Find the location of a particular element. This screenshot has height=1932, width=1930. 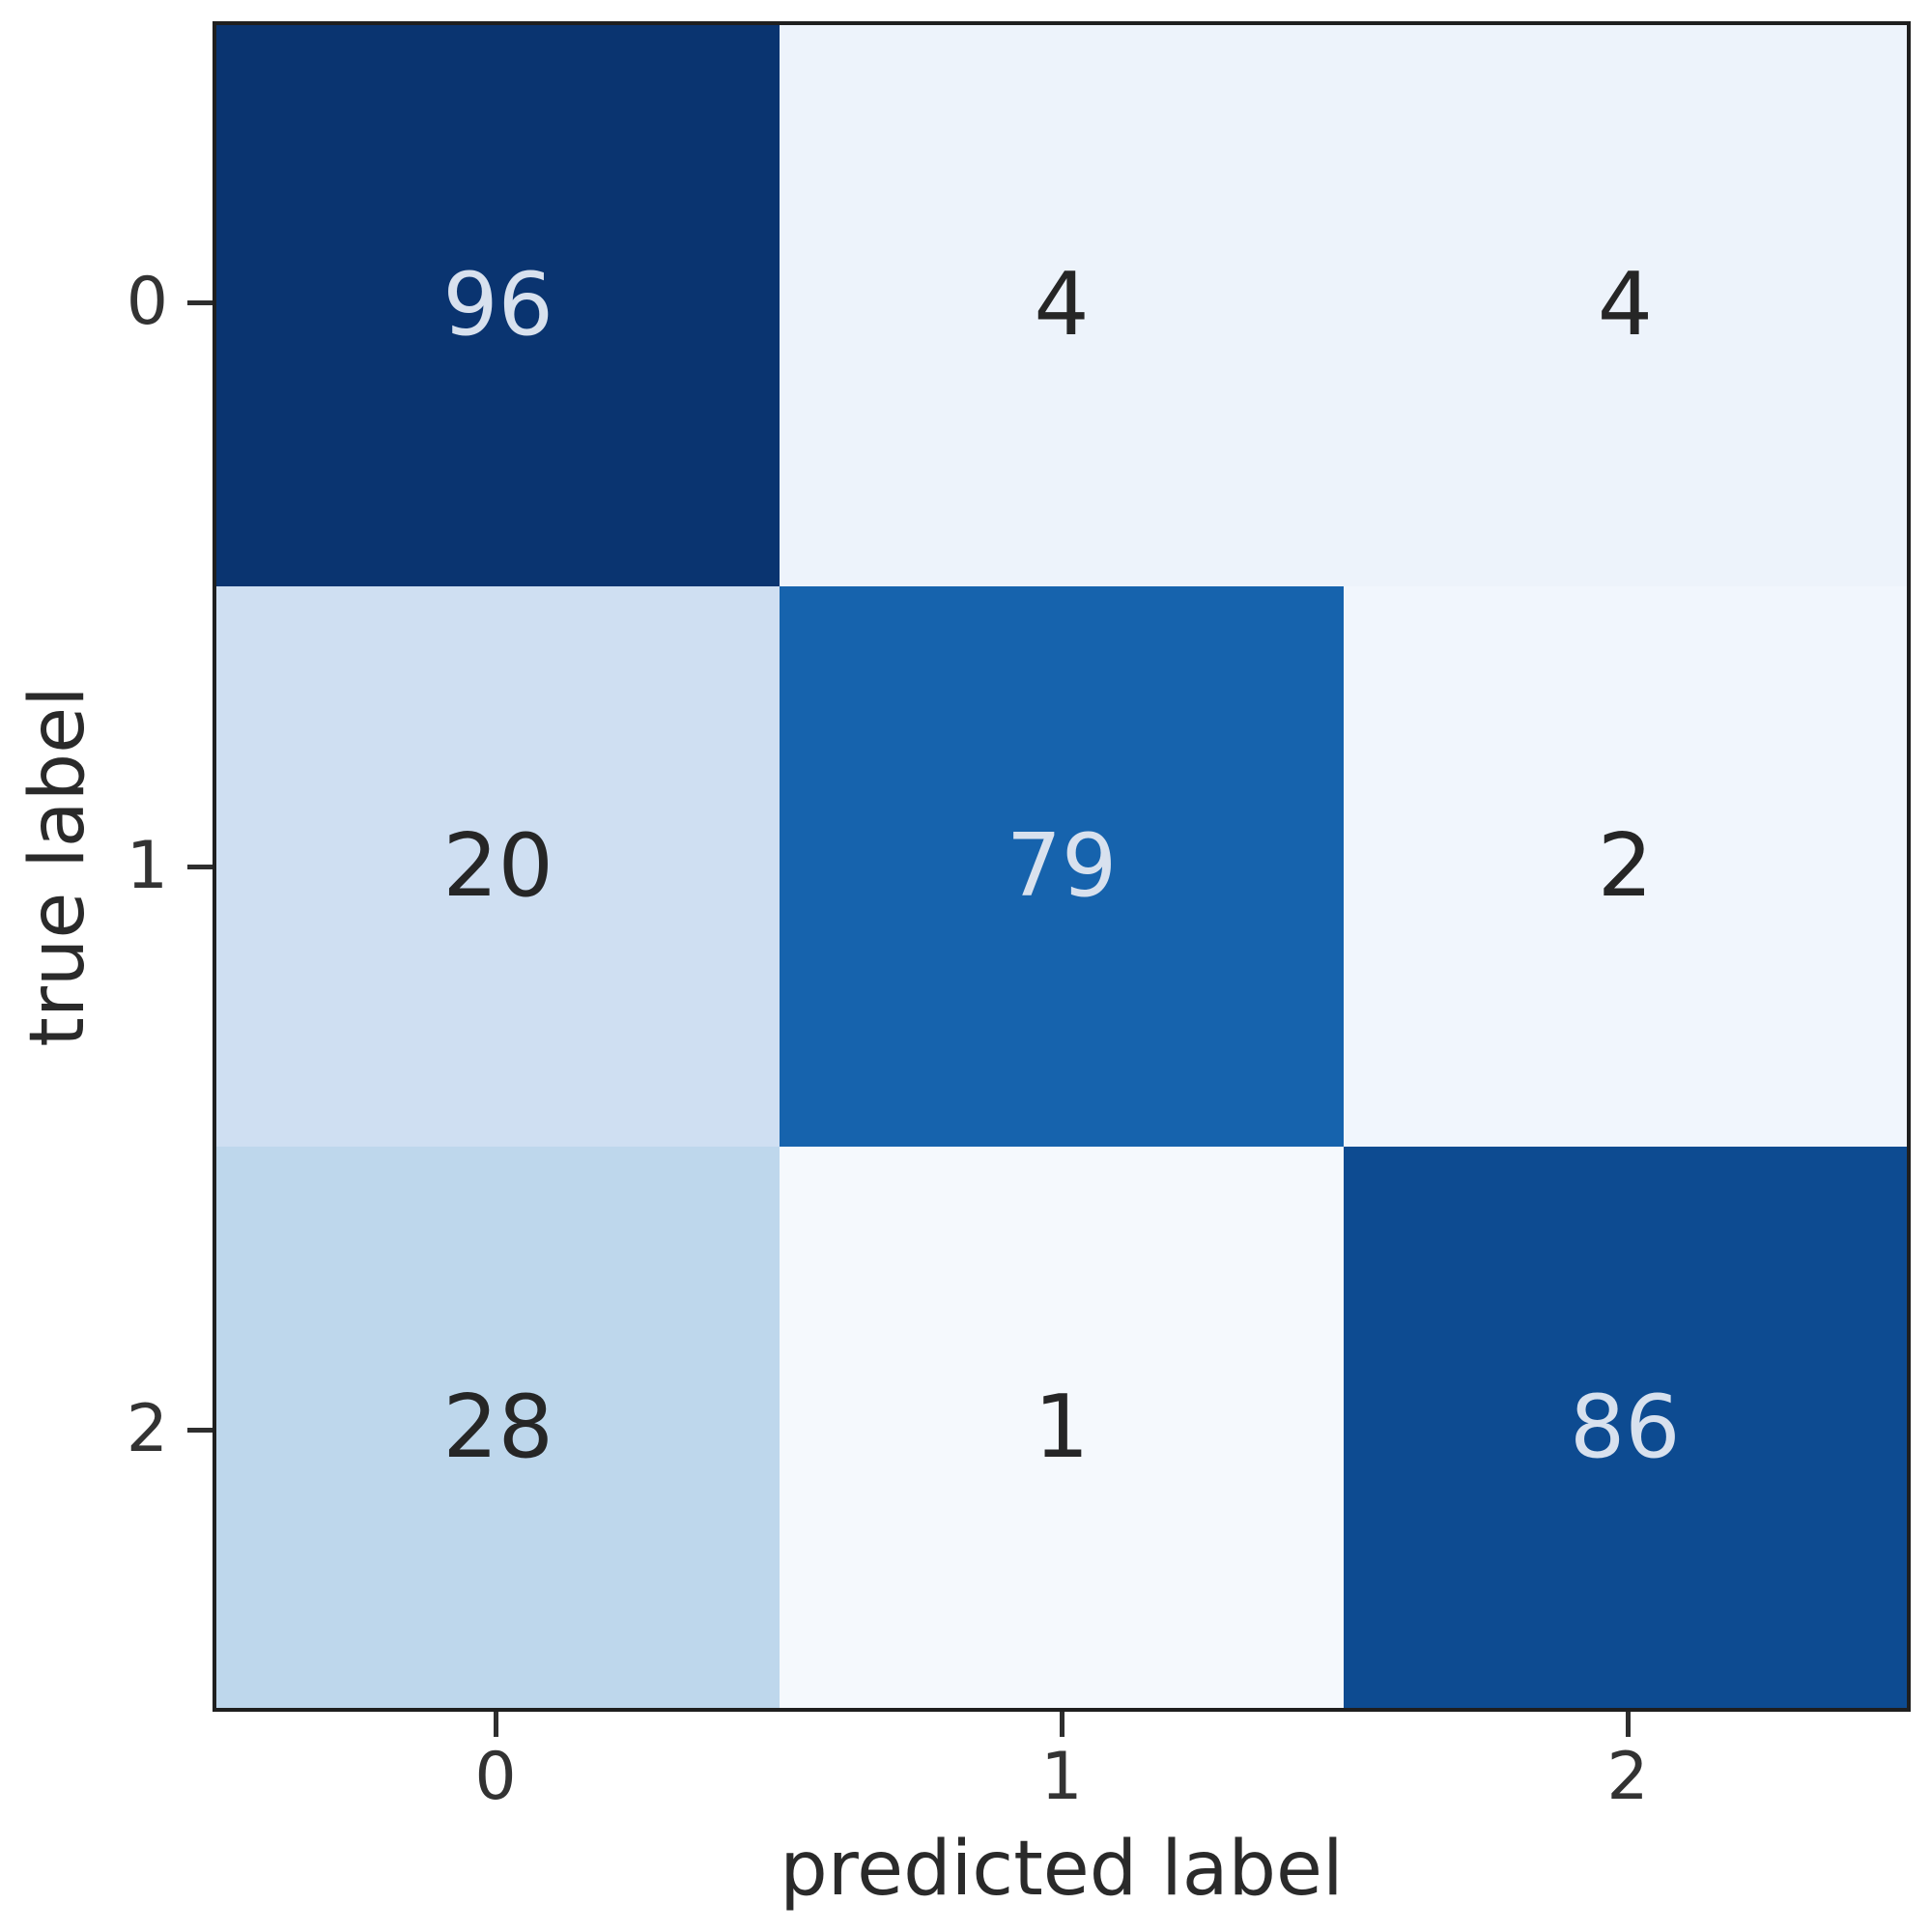

y-tick-label-2: 2 is located at coordinates (147, 1429).